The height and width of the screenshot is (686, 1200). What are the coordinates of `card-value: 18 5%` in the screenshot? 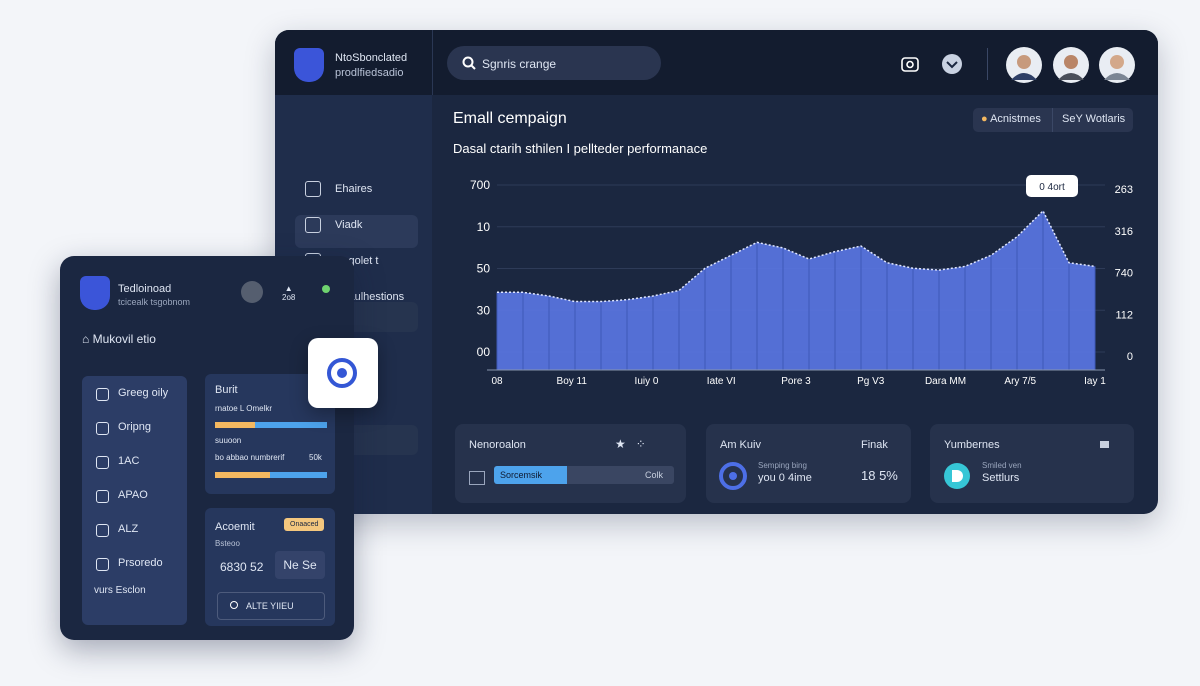 It's located at (879, 475).